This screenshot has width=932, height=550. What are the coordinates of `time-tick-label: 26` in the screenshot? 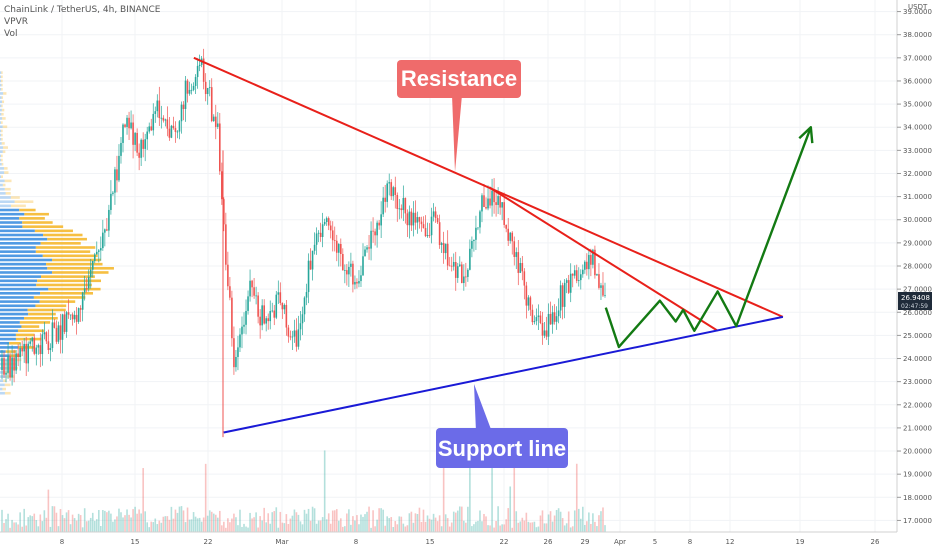 It's located at (875, 542).